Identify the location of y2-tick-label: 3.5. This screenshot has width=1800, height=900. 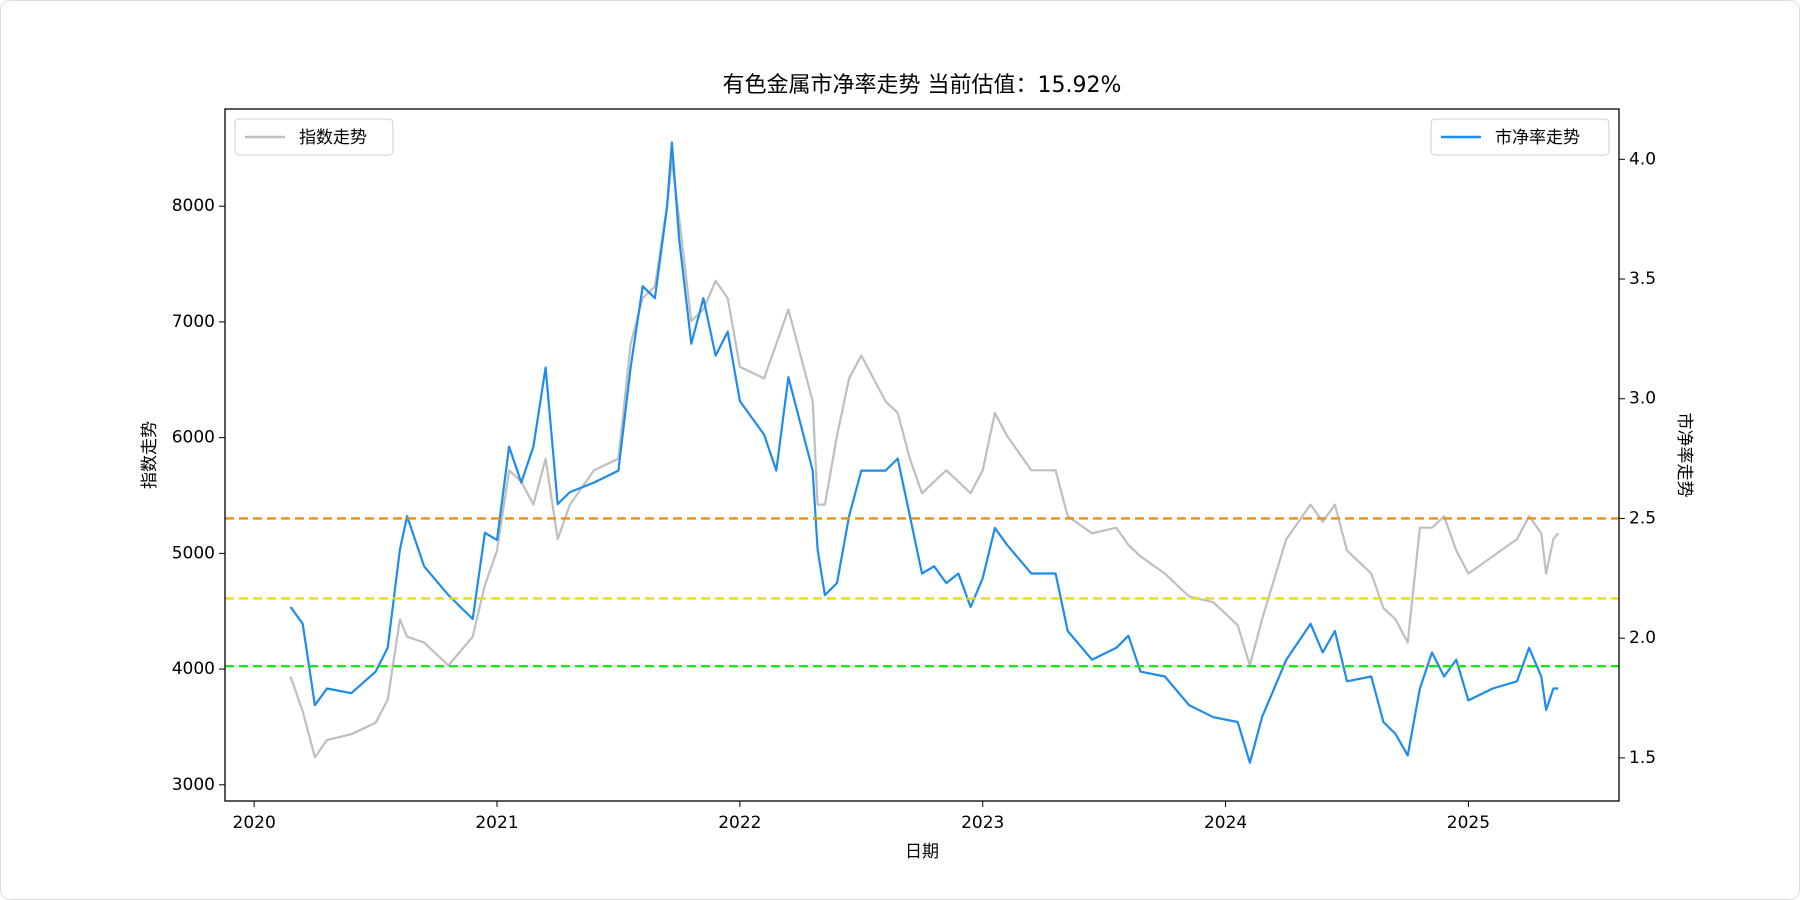
(1642, 279).